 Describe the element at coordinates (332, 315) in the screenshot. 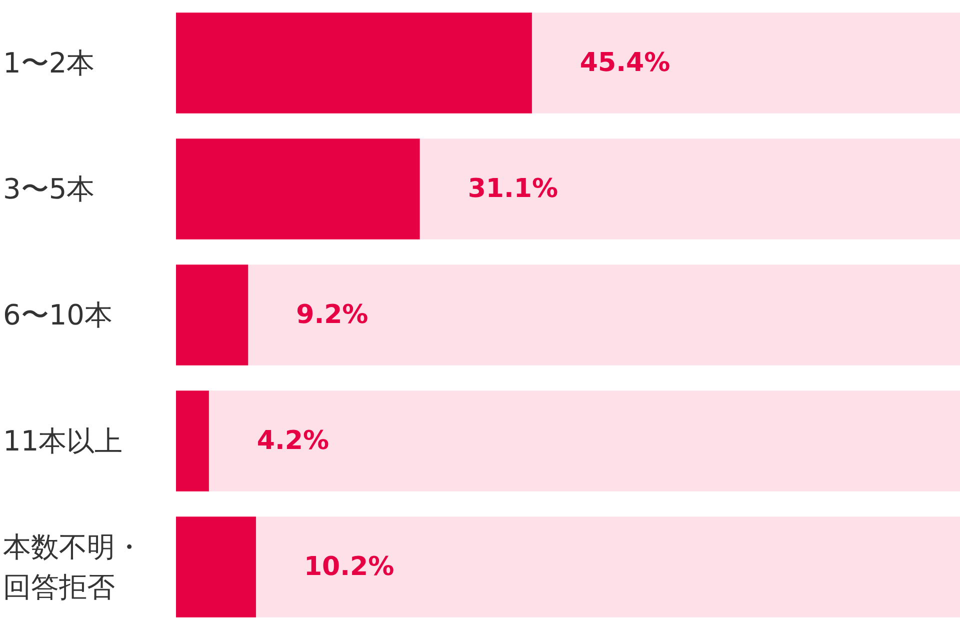

I see `data-label: 9.2%` at that location.